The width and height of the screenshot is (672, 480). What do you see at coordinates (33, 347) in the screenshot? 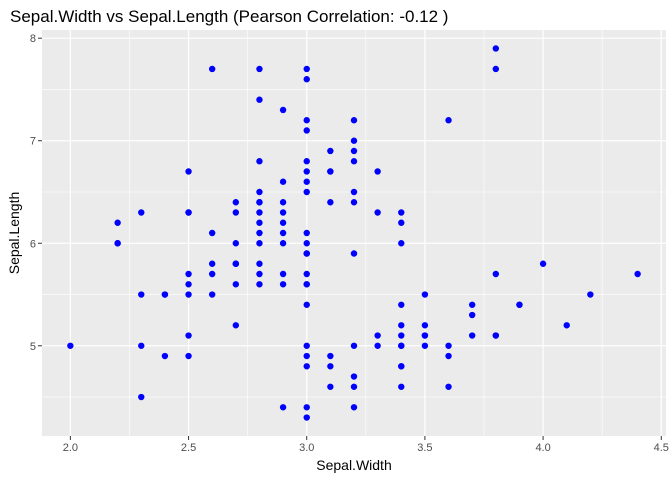
I see `y-tick-label: 5` at bounding box center [33, 347].